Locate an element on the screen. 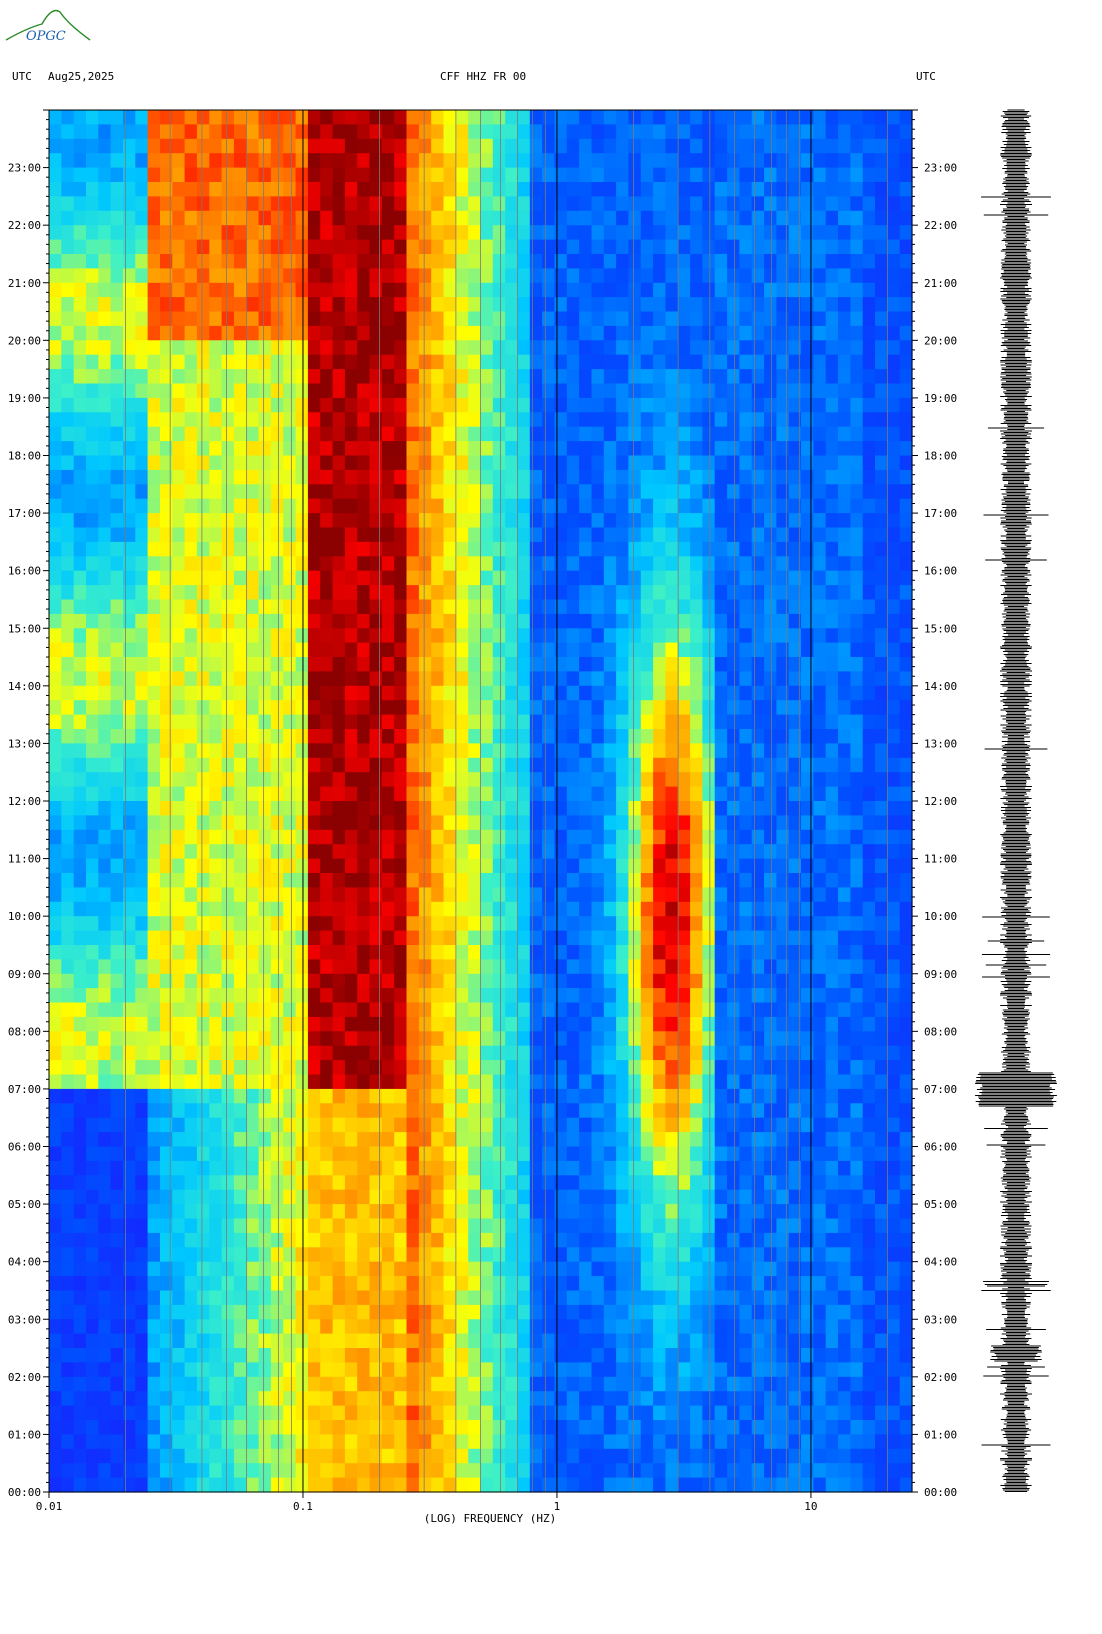 The image size is (1102, 1634). date-label: Aug25,2025 is located at coordinates (81, 76).